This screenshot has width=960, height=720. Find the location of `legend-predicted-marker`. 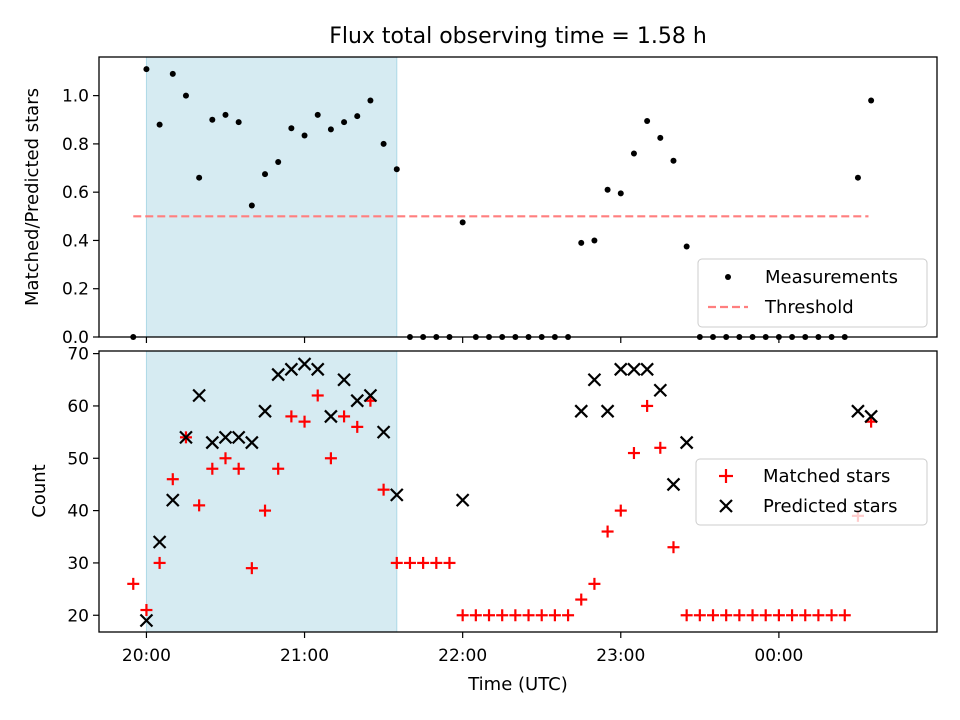

legend-predicted-marker is located at coordinates (726, 506).